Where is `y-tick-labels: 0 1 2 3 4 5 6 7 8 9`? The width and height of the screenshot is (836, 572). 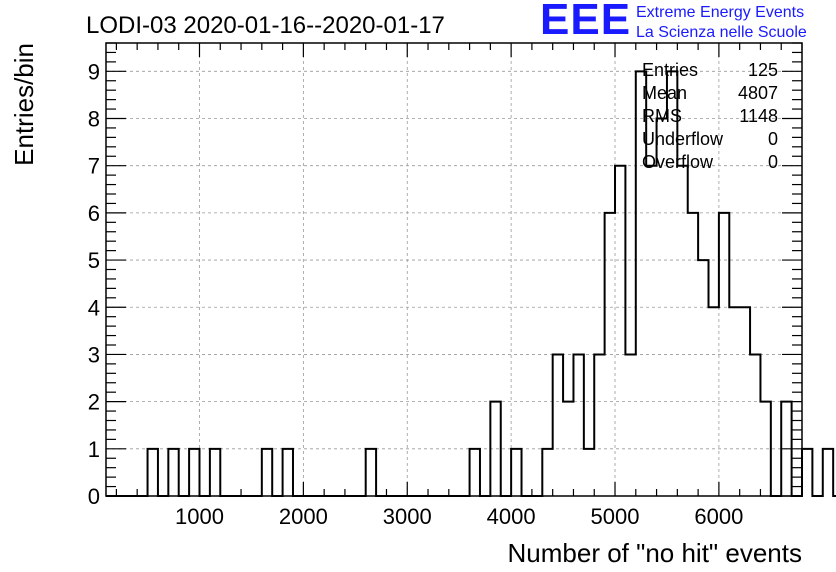
y-tick-labels: 0 1 2 3 4 5 6 7 8 9 is located at coordinates (94, 284).